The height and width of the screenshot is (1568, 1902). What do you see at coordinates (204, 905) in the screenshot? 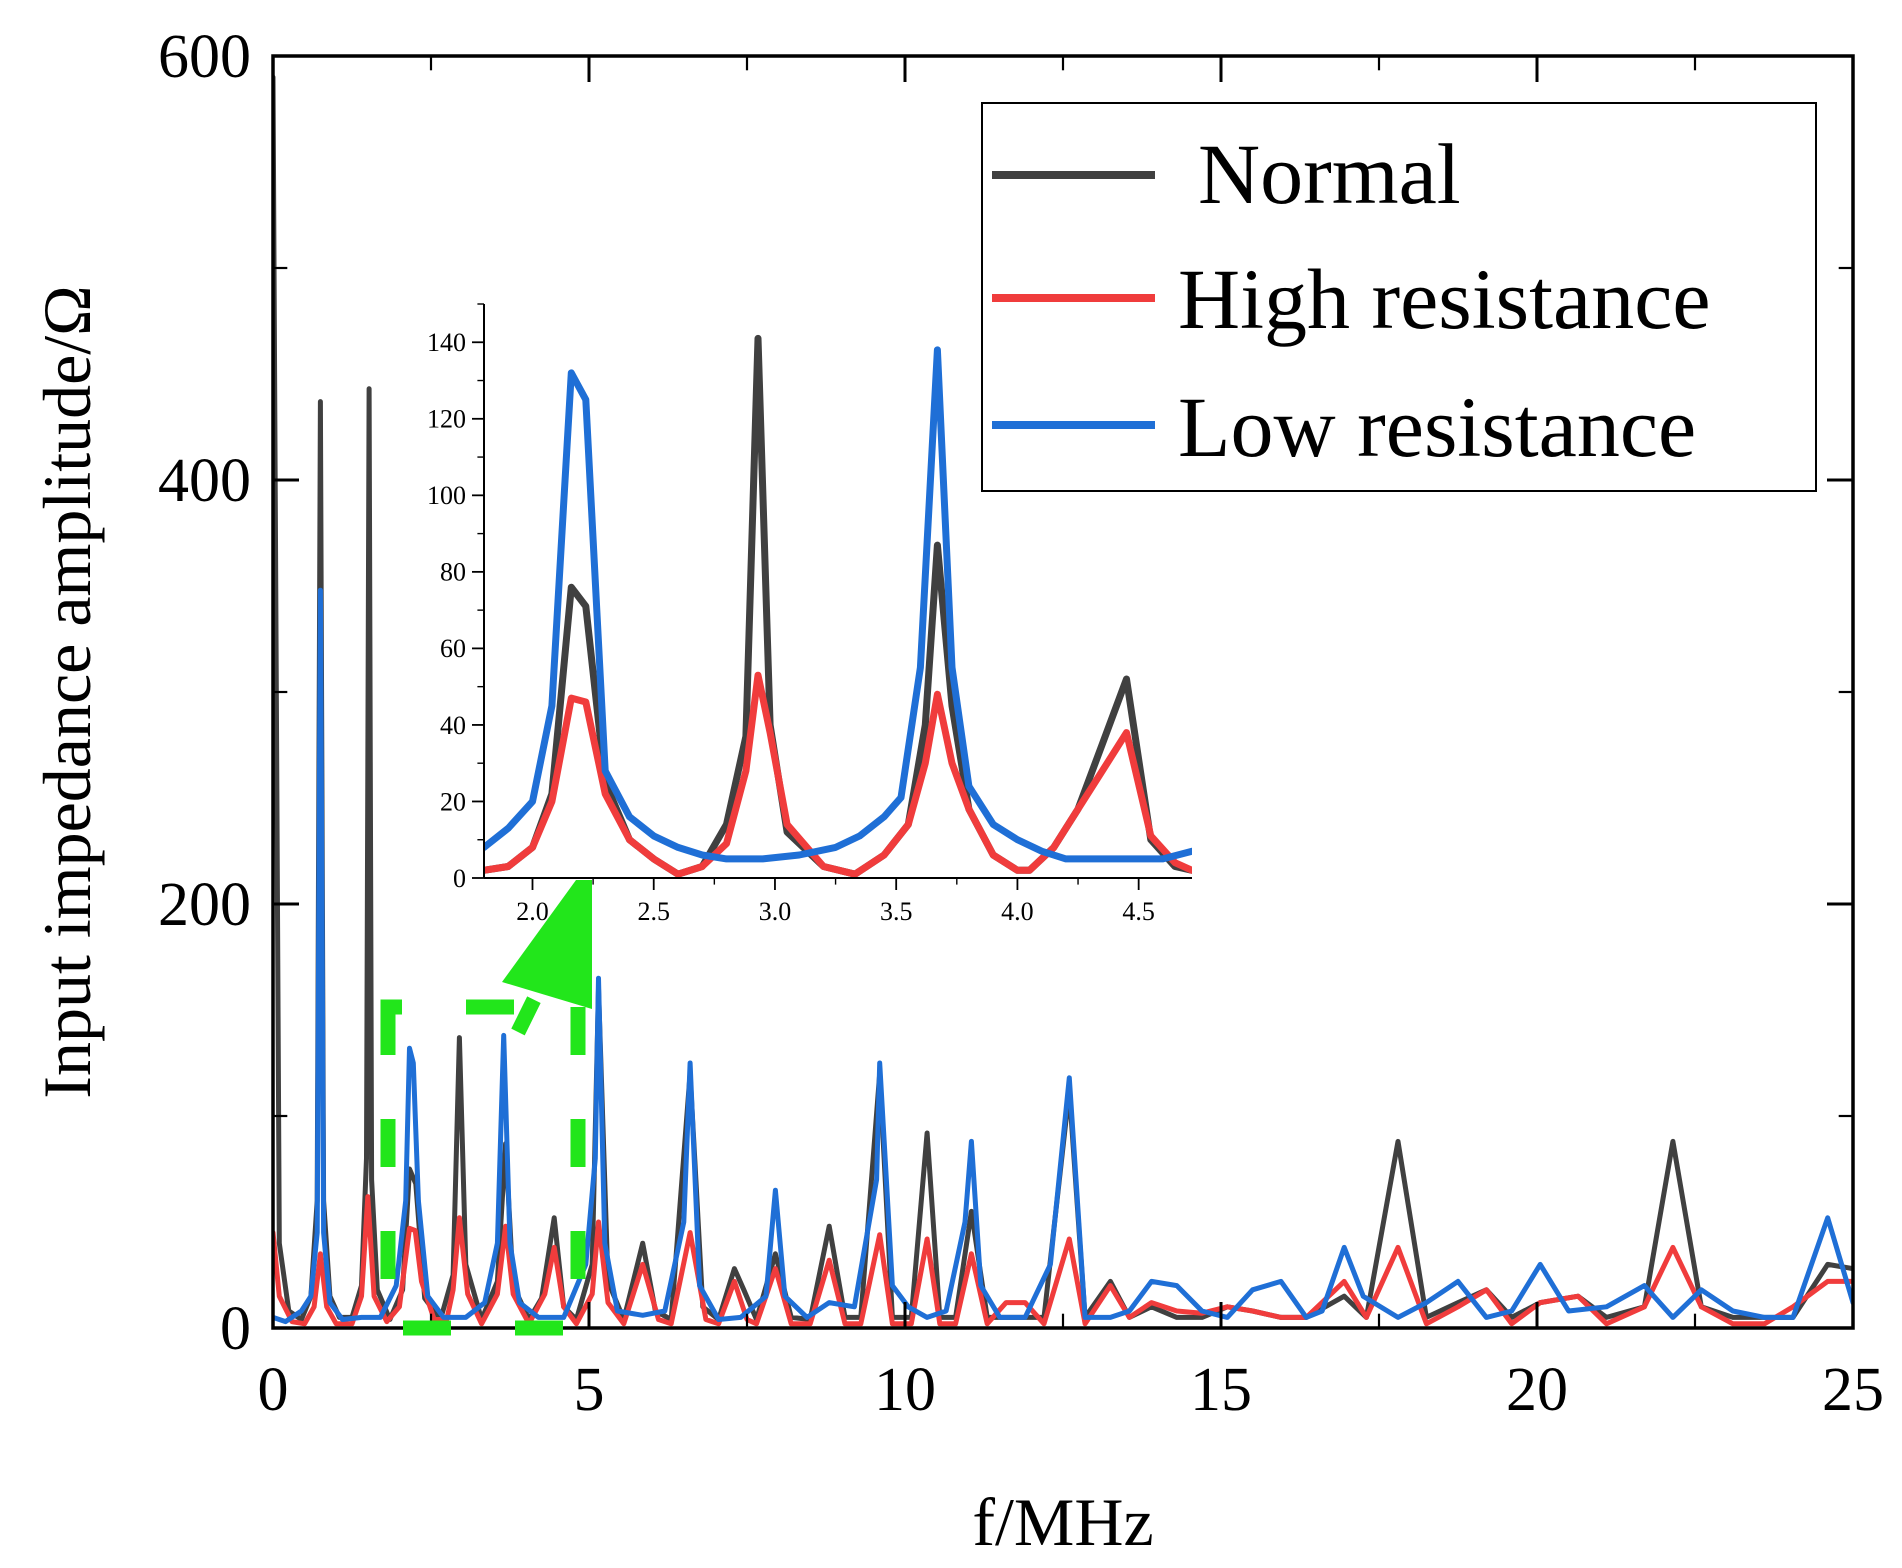
I see `main-y-tick-label: 200` at bounding box center [204, 905].